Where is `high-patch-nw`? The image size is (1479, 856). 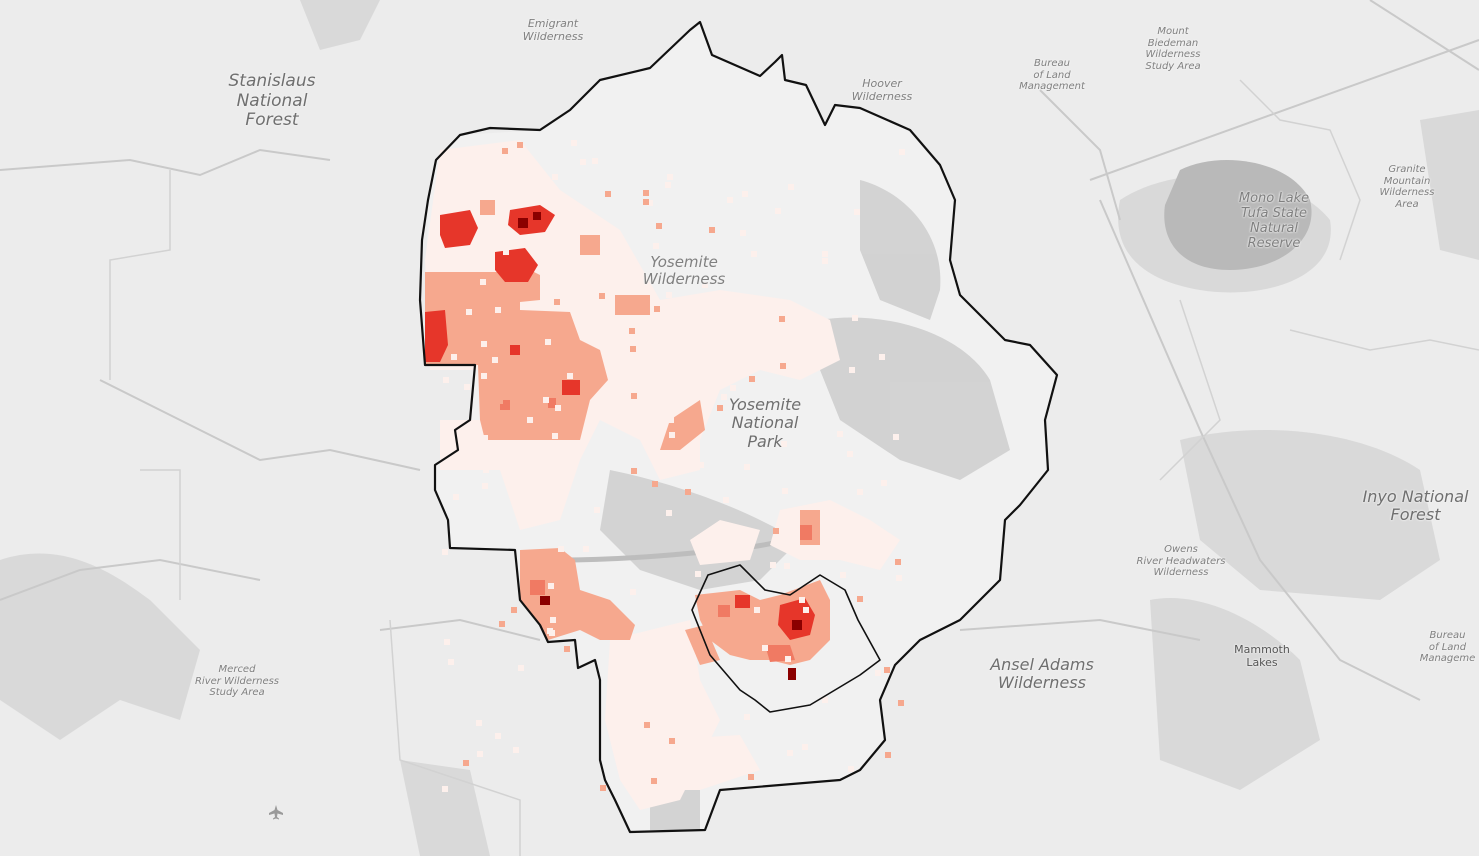
high-patch-nw is located at coordinates (459, 229).